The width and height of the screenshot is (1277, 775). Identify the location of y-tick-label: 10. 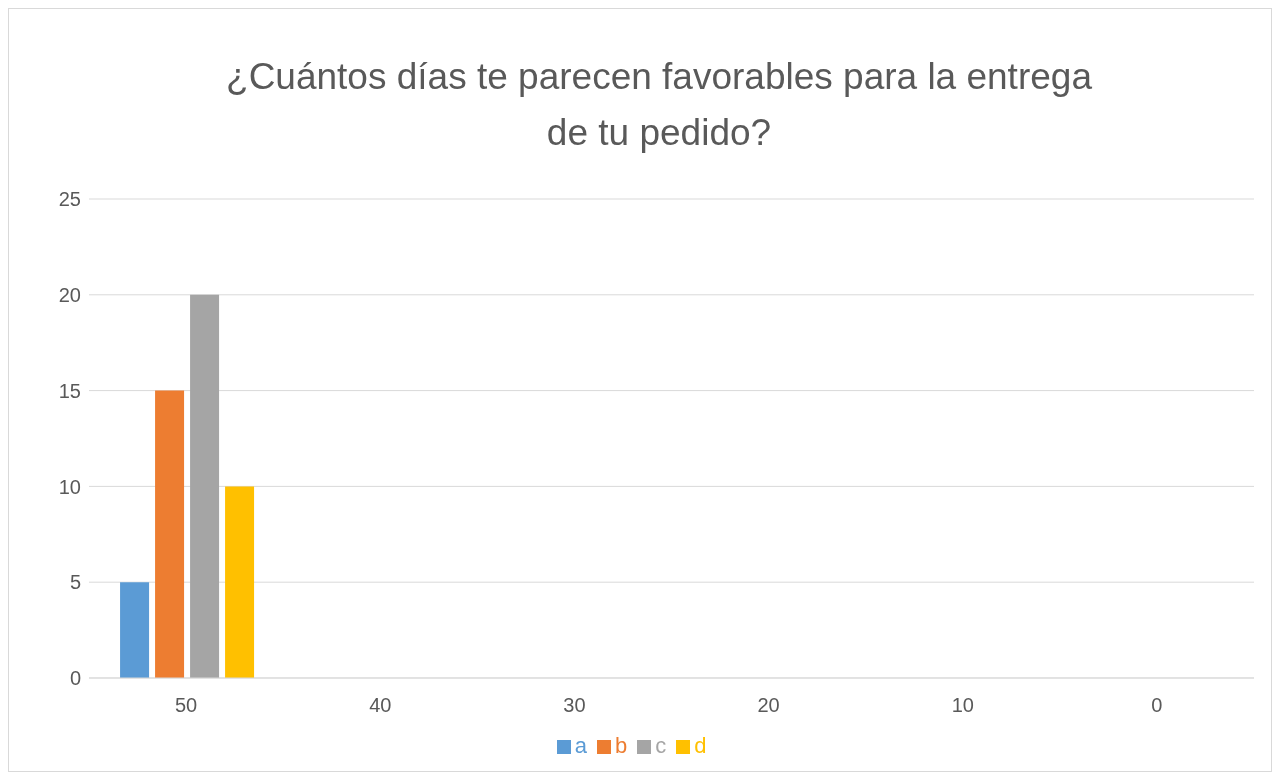
(69, 486).